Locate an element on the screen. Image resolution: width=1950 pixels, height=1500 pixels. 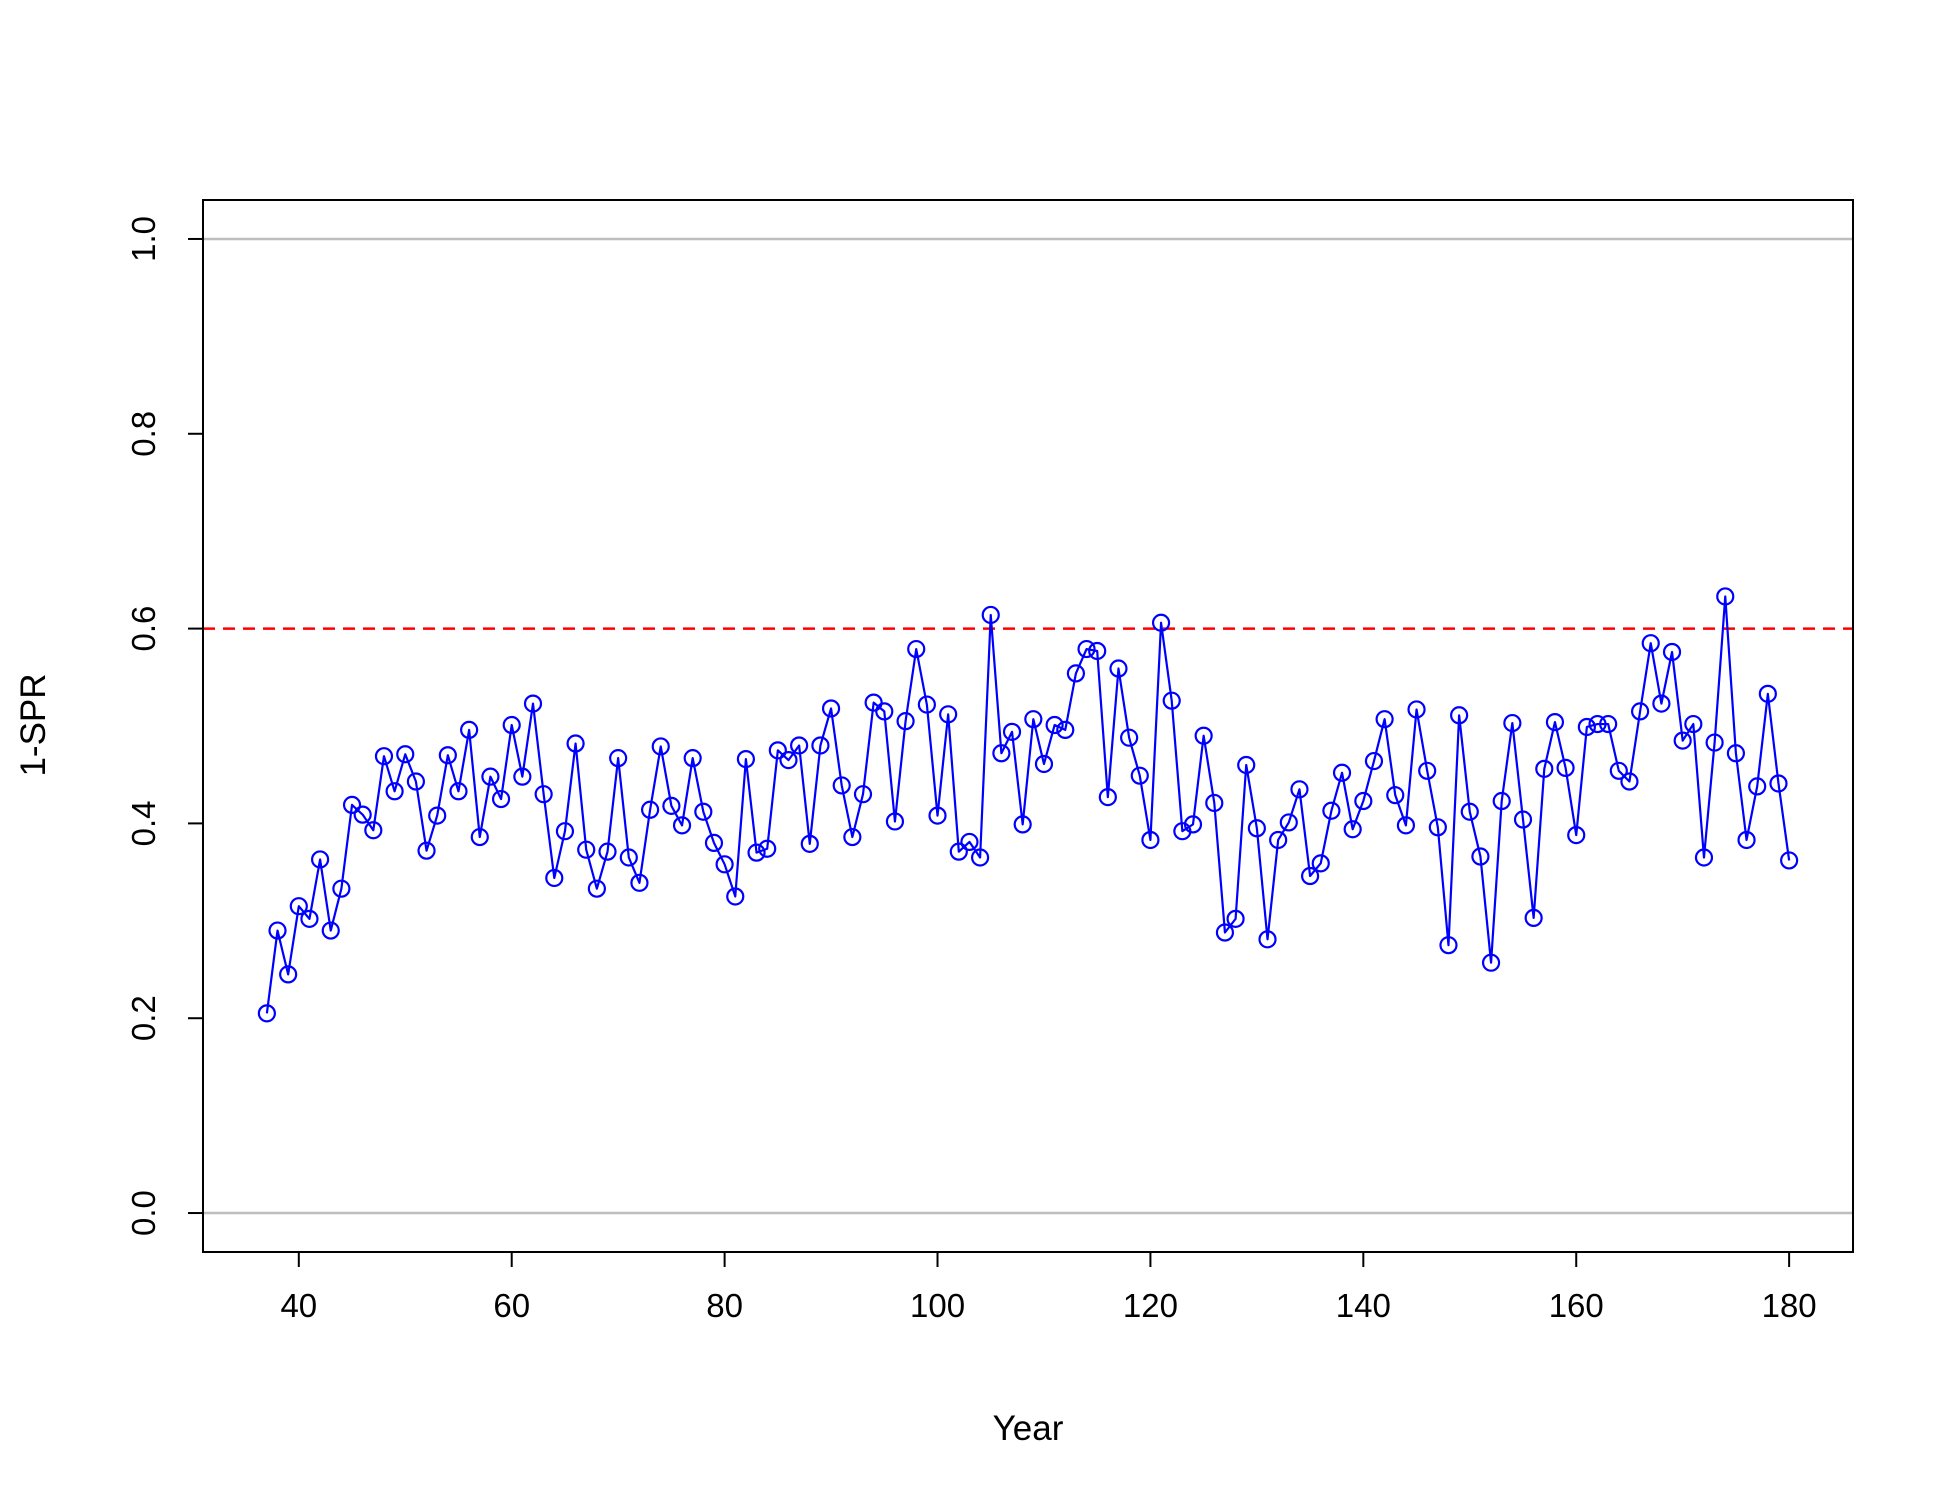
y-tick-label: 0.8 is located at coordinates (143, 434).